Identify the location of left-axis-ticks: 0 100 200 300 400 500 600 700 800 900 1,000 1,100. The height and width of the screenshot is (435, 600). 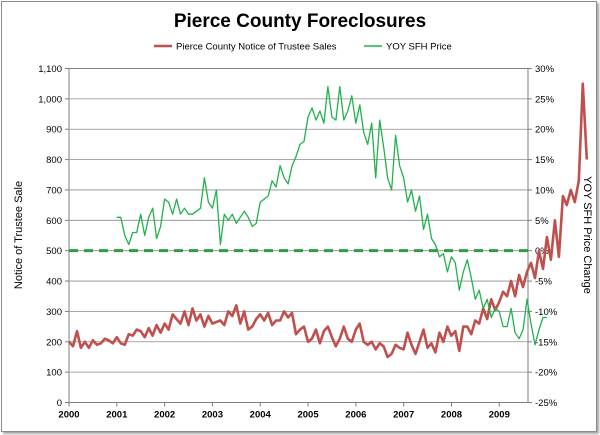
(53, 236).